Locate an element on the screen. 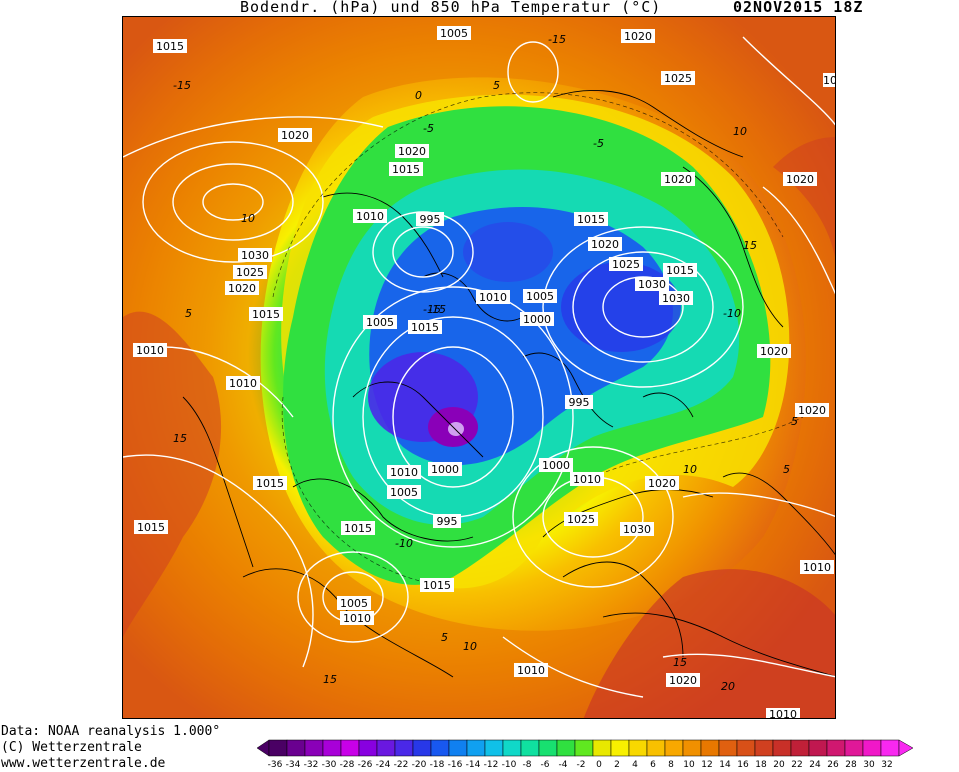 This screenshot has width=959, height=772. warm-area-east is located at coordinates (804, 197).